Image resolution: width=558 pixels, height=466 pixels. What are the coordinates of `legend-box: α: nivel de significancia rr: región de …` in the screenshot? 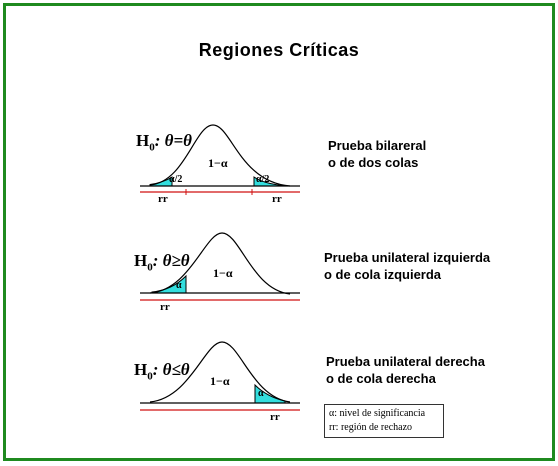 It's located at (384, 421).